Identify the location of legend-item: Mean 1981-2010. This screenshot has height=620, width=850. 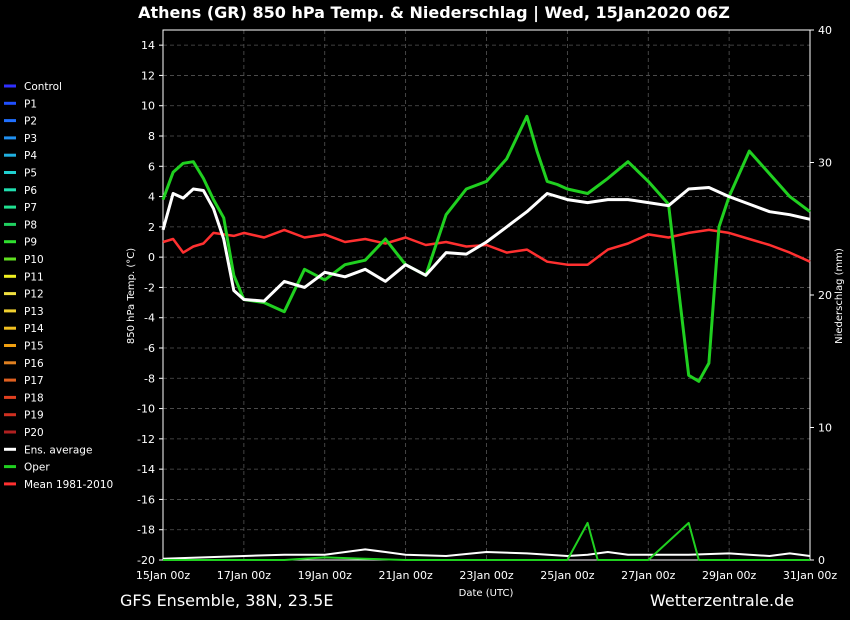
(58, 485).